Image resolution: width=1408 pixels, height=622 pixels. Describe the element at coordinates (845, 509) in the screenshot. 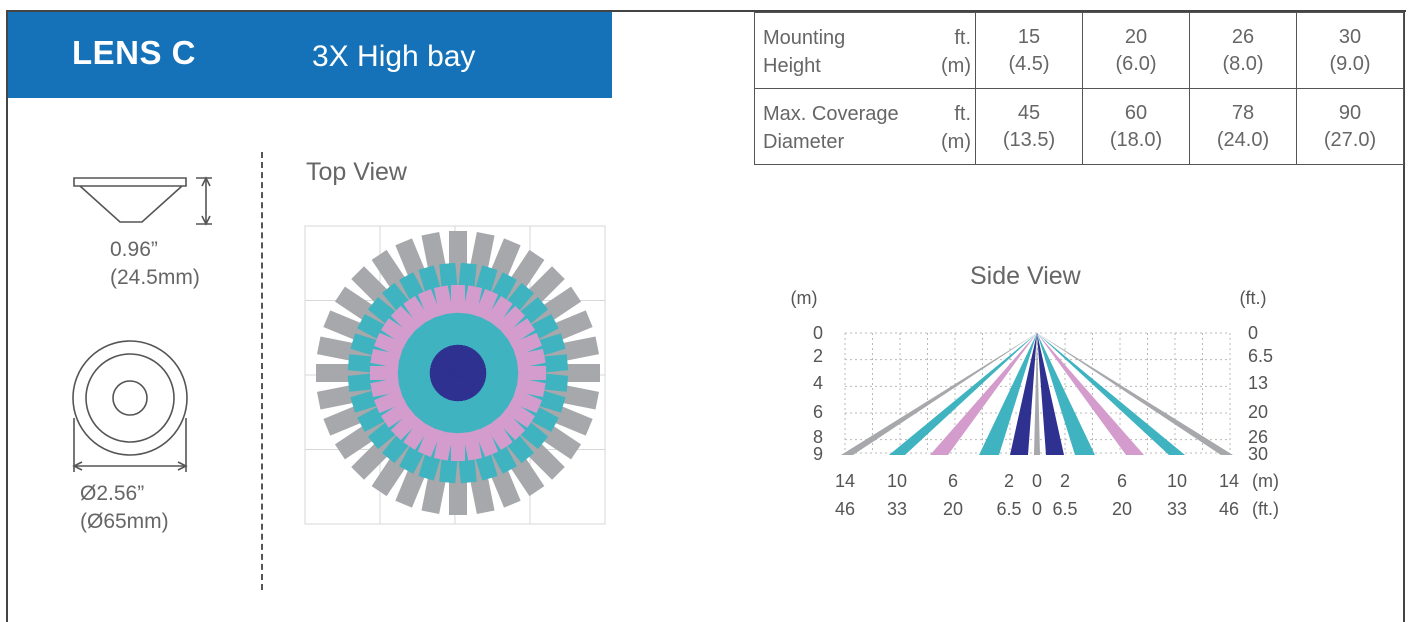

I see `bottom-axis-tick-ft: 46` at that location.